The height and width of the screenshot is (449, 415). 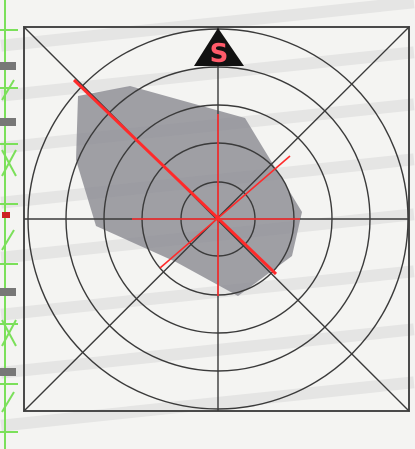 I want to click on ruler-ticks, so click(x=9, y=231).